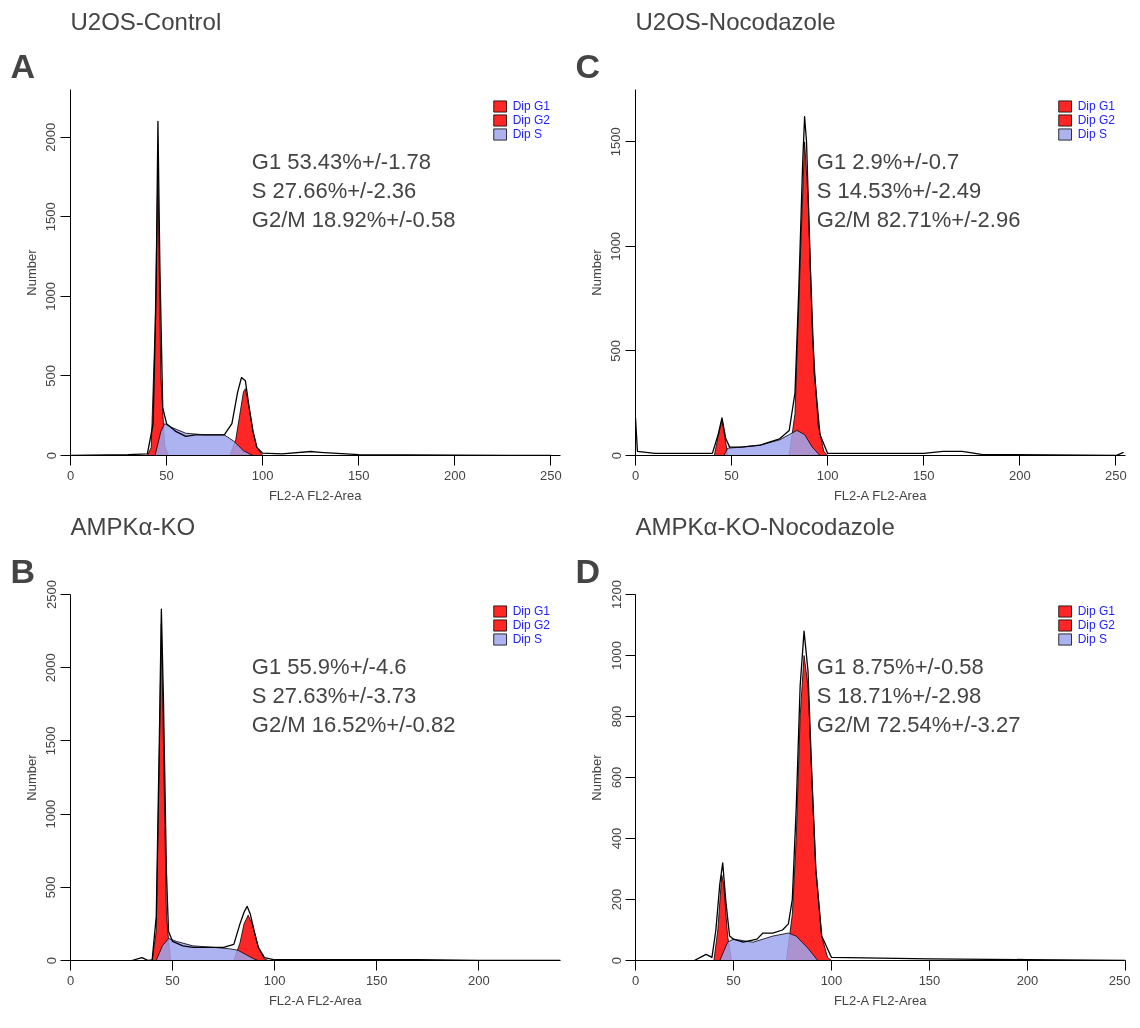  I want to click on chart-title: AMPKα-KO-Nocodazole, so click(765, 526).